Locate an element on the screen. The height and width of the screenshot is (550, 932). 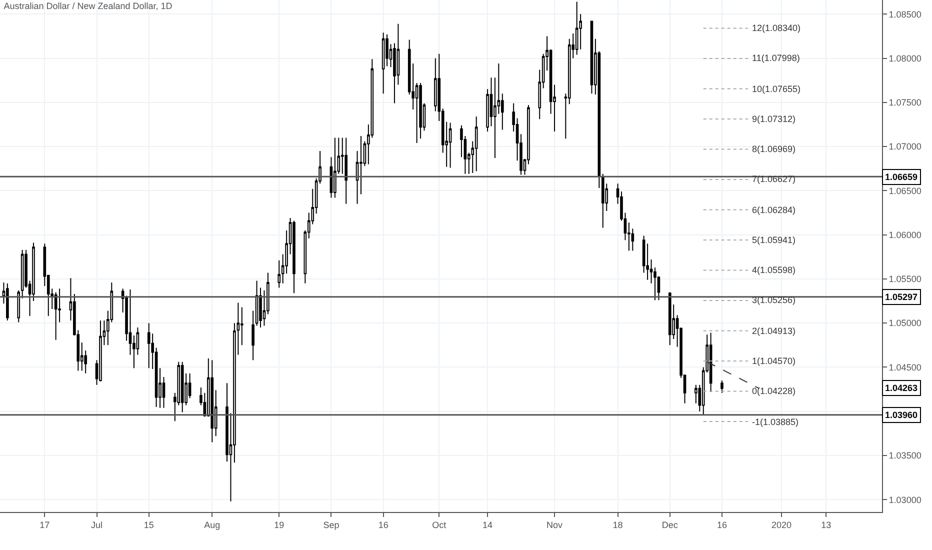
y-tick-label: 1.05000 is located at coordinates (905, 323).